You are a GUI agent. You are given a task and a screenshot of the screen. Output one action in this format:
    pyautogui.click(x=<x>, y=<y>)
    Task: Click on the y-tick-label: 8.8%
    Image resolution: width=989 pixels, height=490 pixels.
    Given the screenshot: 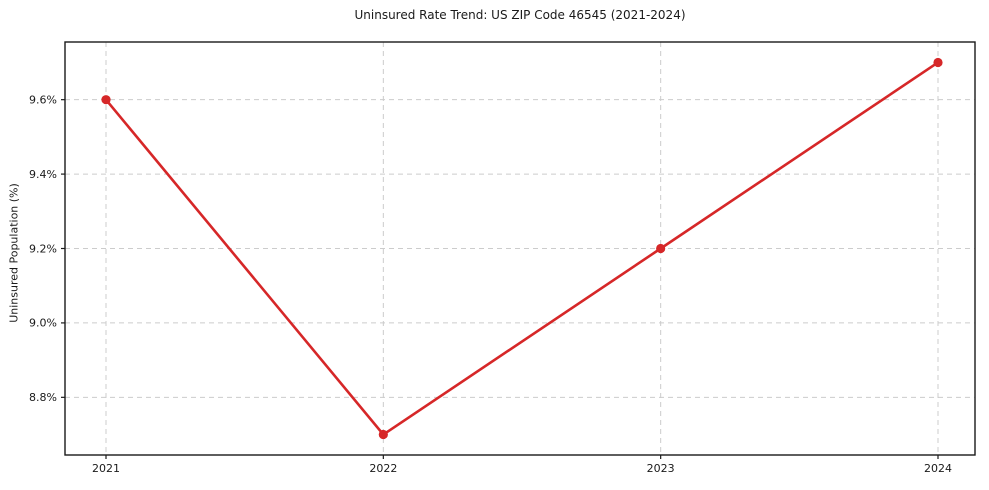 What is the action you would take?
    pyautogui.click(x=43, y=397)
    